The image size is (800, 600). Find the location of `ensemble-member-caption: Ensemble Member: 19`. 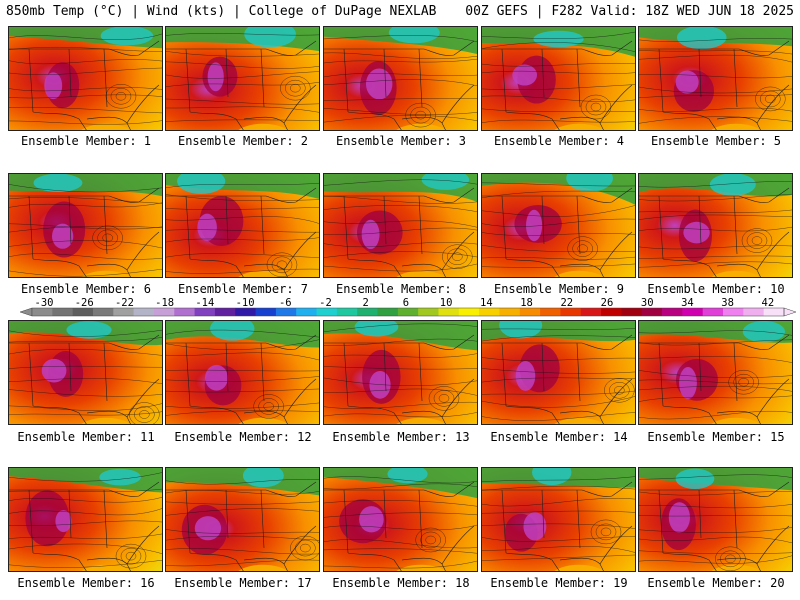

ensemble-member-caption: Ensemble Member: 19 is located at coordinates (559, 583).